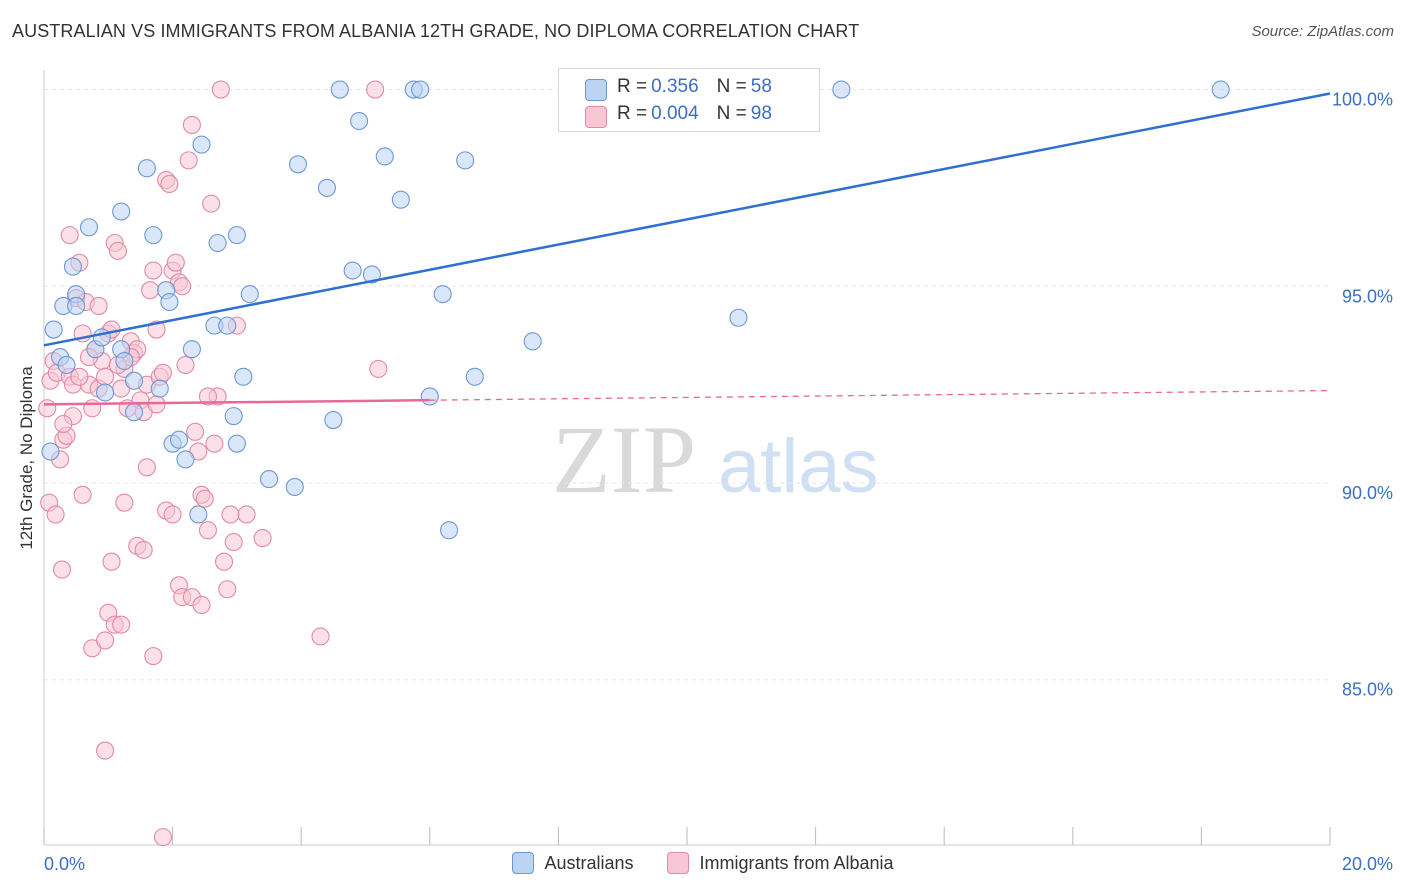 The image size is (1406, 892). Describe the element at coordinates (798, 466) in the screenshot. I see `watermark-atlas: atlas` at that location.